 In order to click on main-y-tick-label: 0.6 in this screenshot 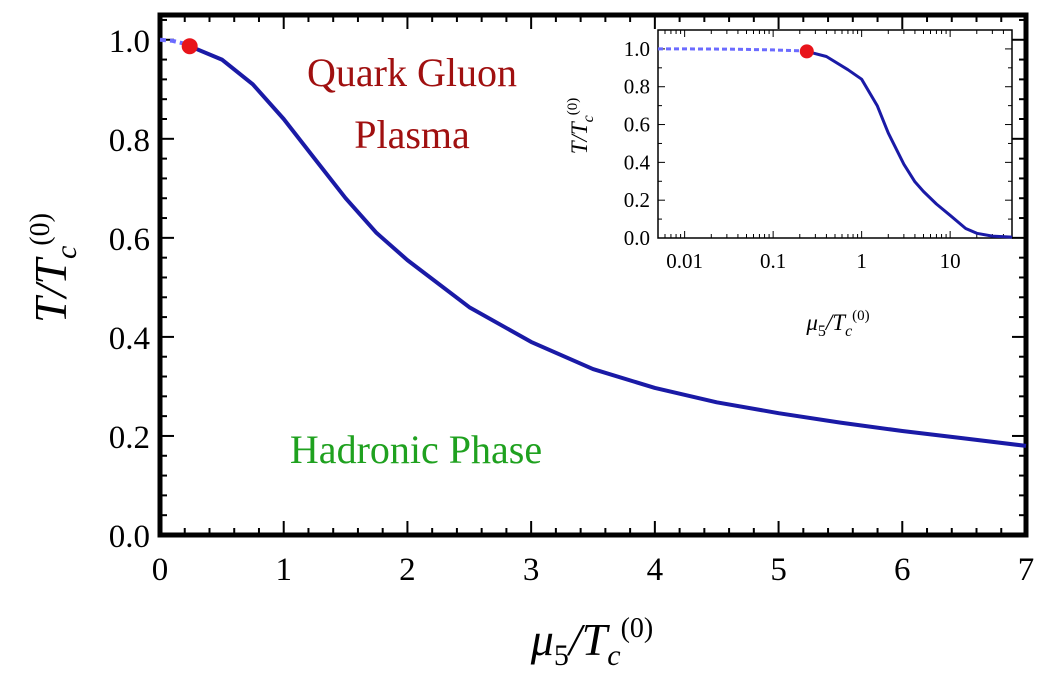, I will do `click(129, 240)`.